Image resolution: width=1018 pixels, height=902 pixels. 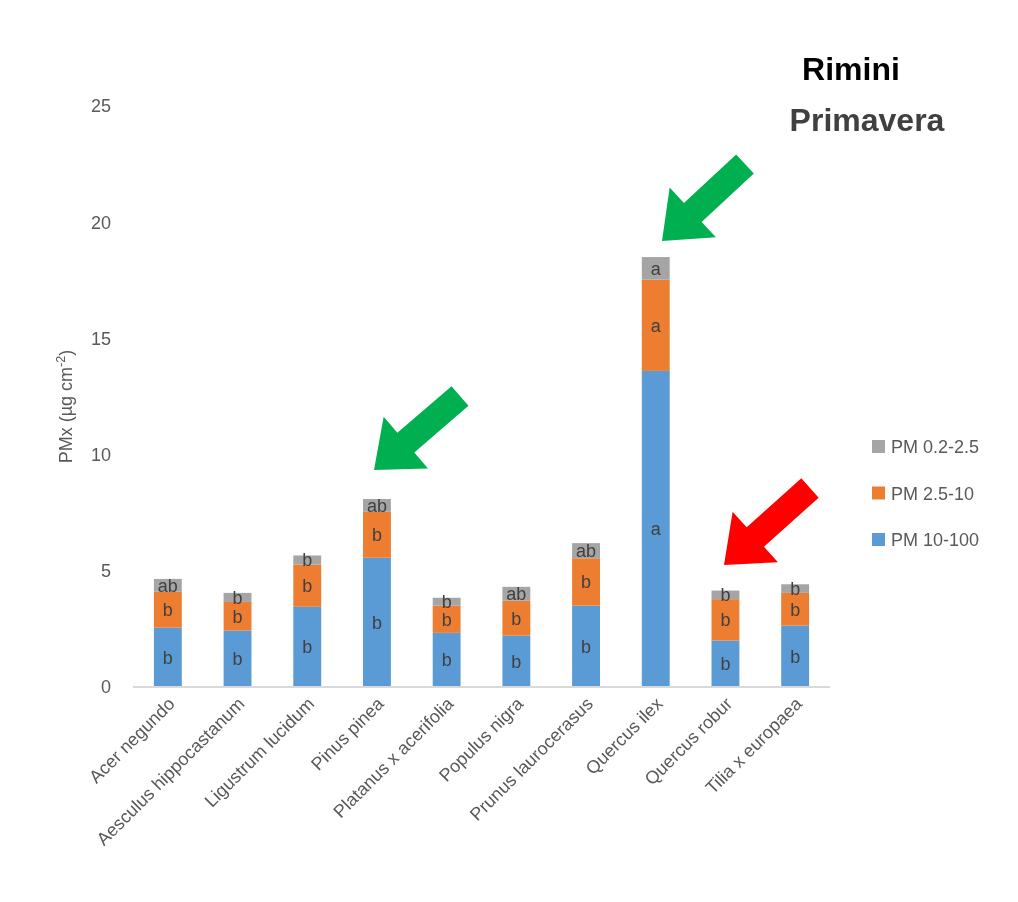 I want to click on legend-label: PM 10-100, so click(x=935, y=540).